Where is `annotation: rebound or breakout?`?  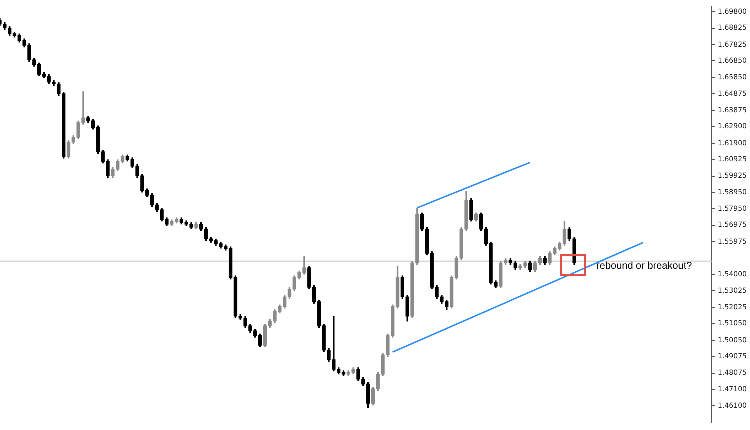 annotation: rebound or breakout? is located at coordinates (644, 266).